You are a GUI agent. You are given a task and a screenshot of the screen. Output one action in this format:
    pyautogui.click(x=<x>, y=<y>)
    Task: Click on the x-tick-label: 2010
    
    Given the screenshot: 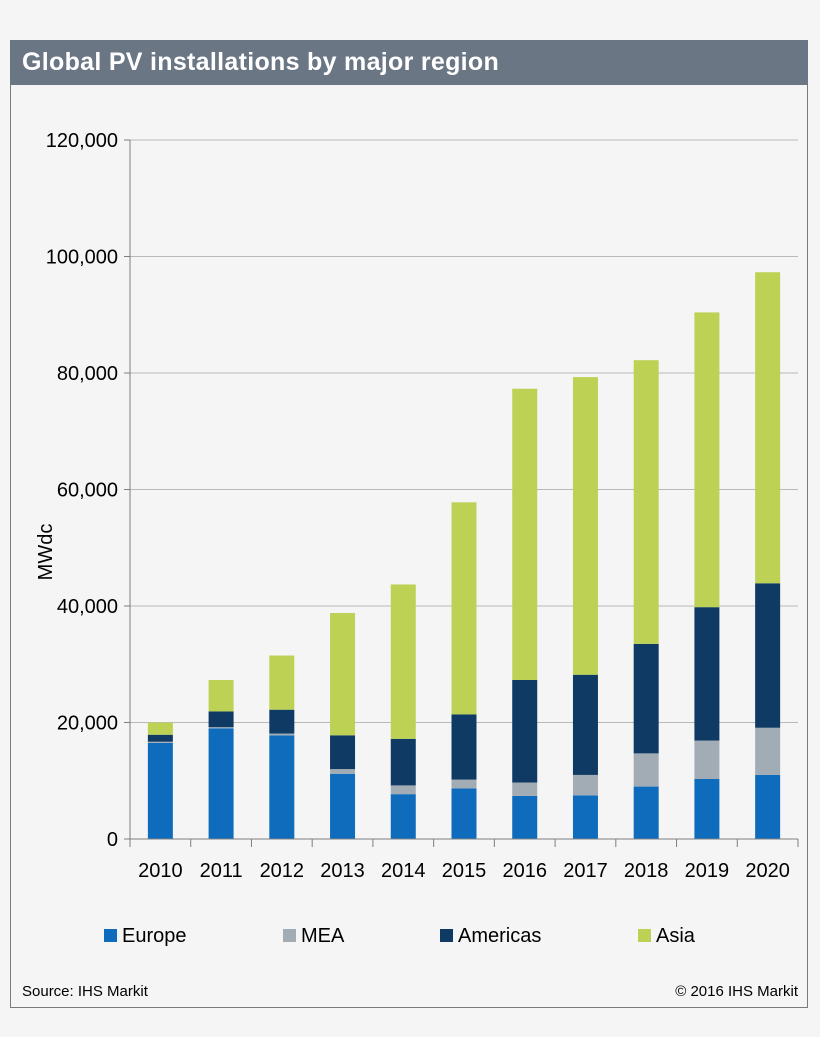 What is the action you would take?
    pyautogui.click(x=160, y=871)
    